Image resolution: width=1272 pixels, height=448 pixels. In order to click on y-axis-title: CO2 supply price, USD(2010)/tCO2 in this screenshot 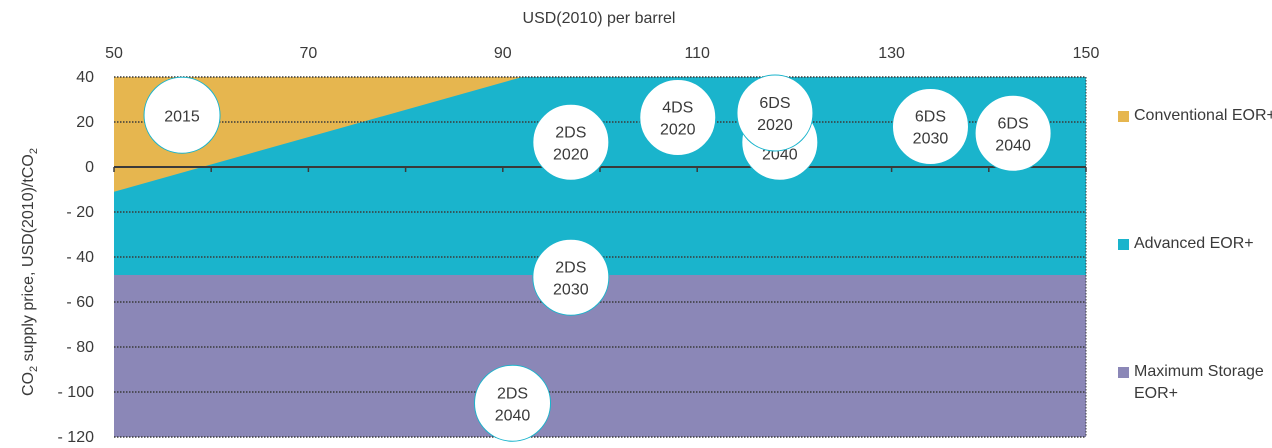, I will do `click(30, 272)`.